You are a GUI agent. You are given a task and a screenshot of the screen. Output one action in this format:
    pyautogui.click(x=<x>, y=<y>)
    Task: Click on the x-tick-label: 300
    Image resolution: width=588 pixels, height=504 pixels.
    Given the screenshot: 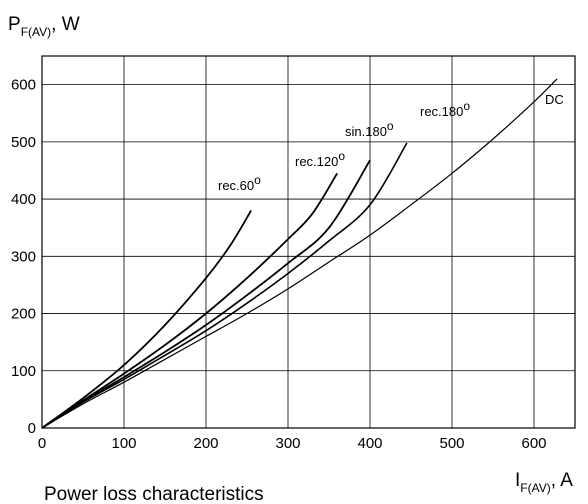 What is the action you would take?
    pyautogui.click(x=287, y=443)
    